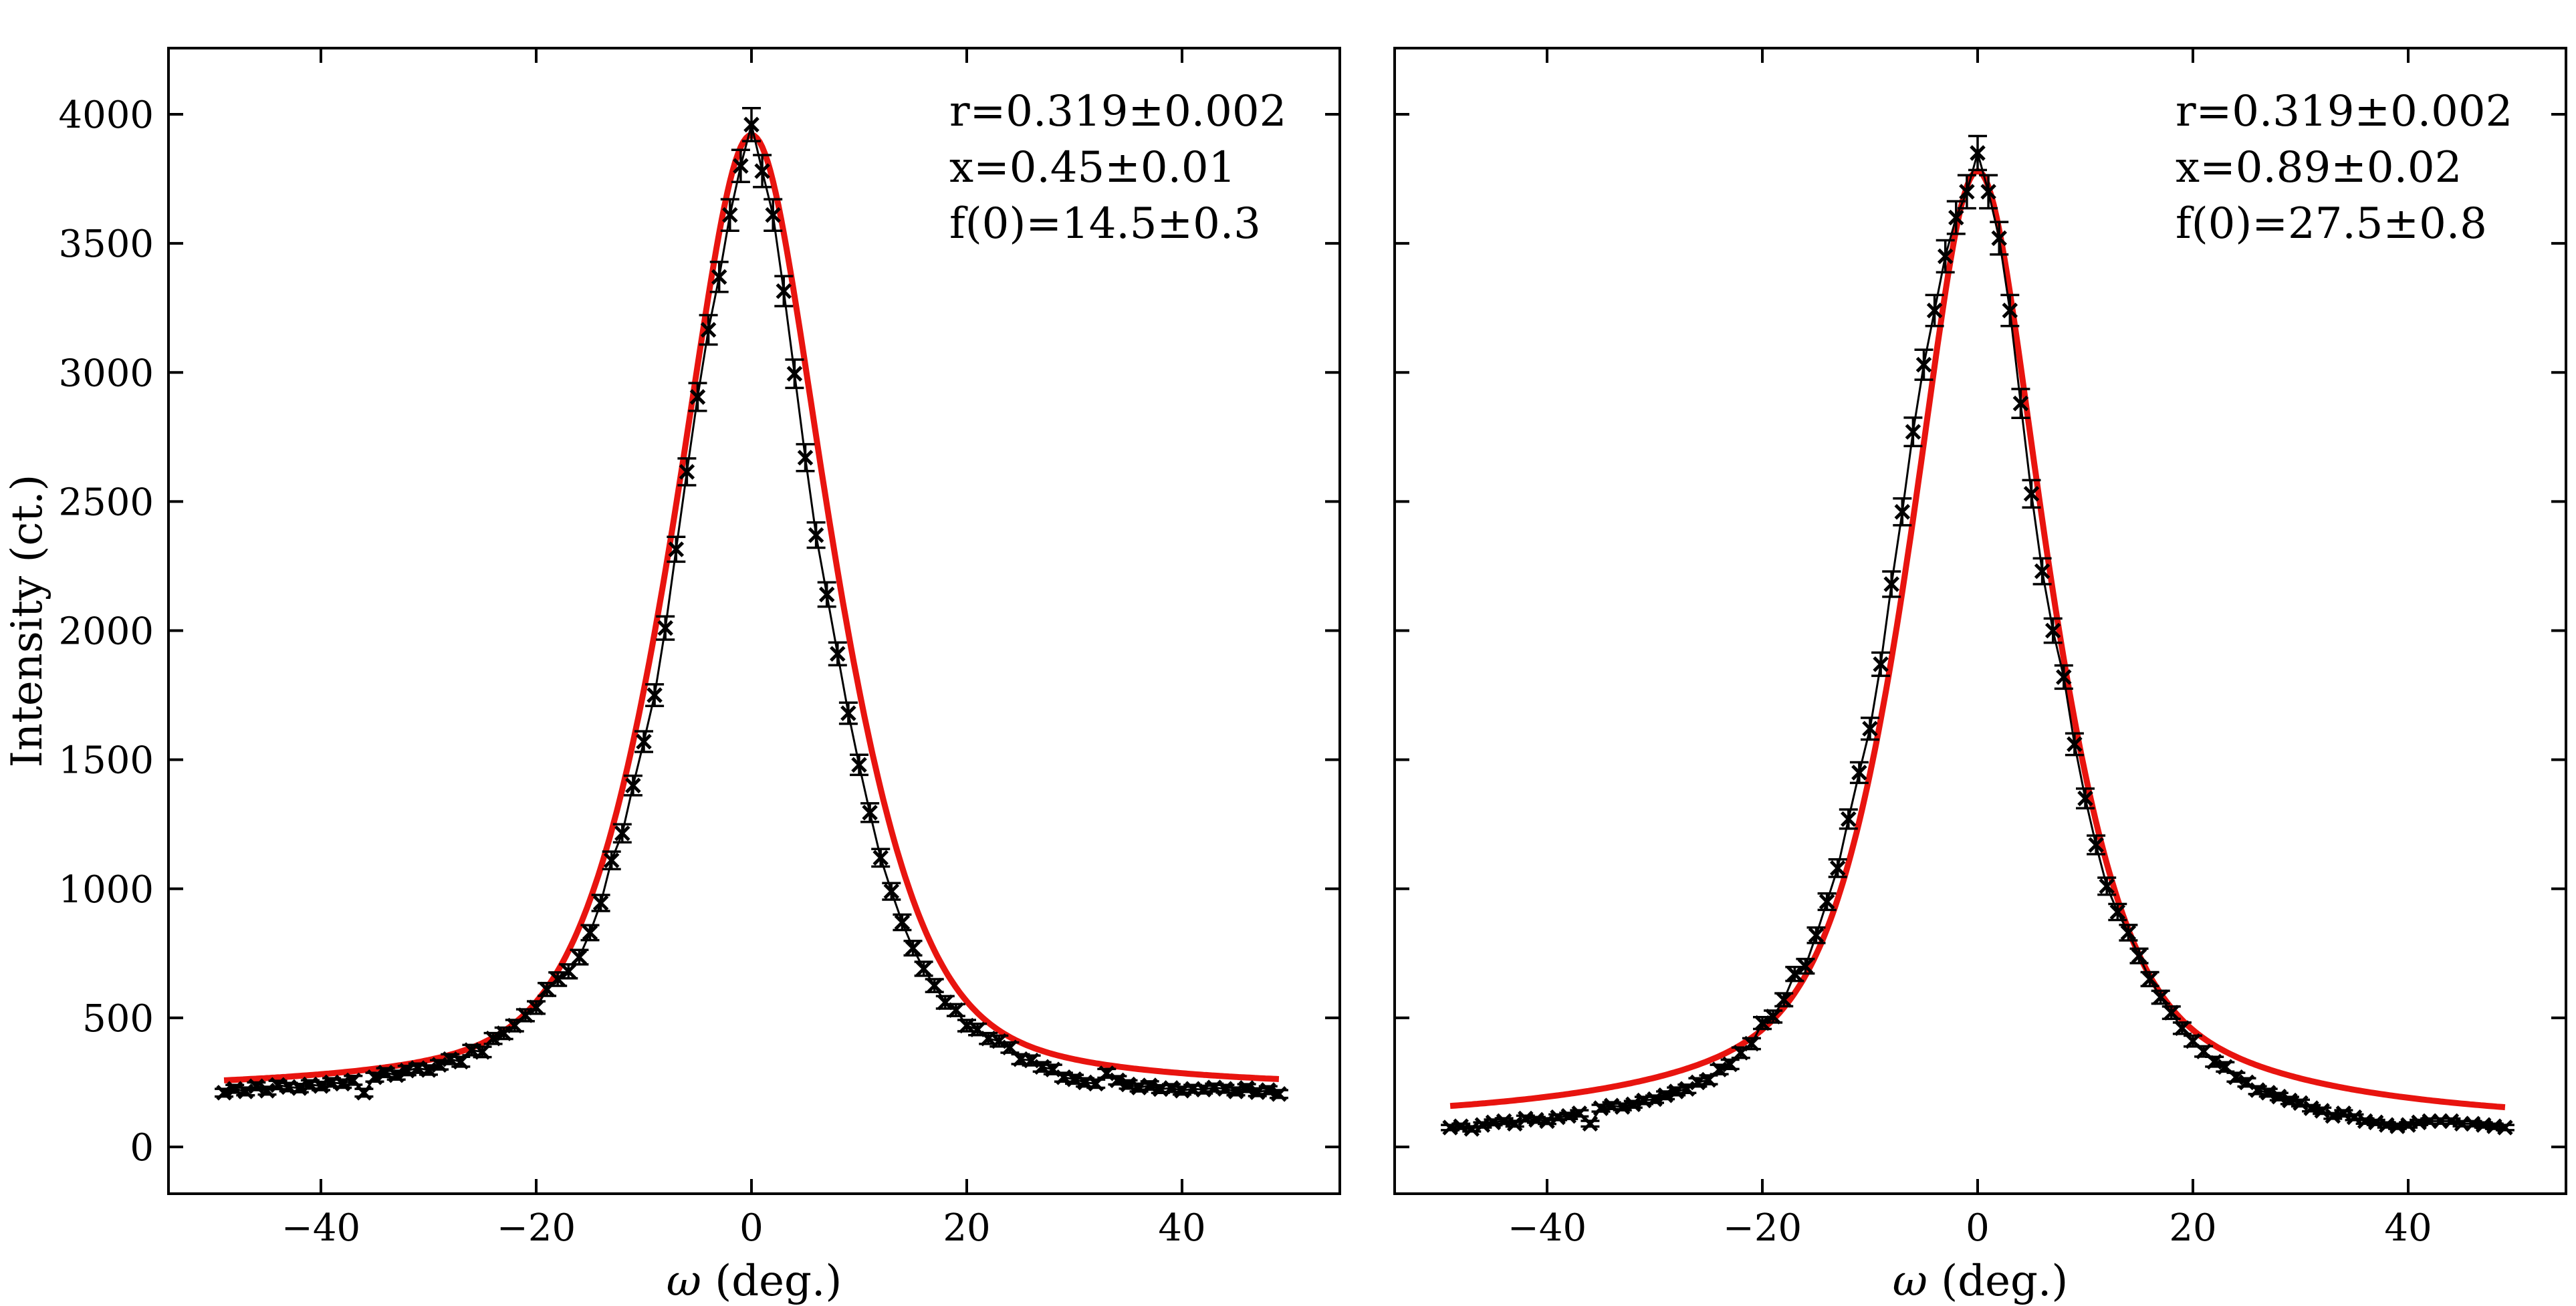  Describe the element at coordinates (1092, 167) in the screenshot. I see `left-annotation-x: x=0.45±0.01` at that location.